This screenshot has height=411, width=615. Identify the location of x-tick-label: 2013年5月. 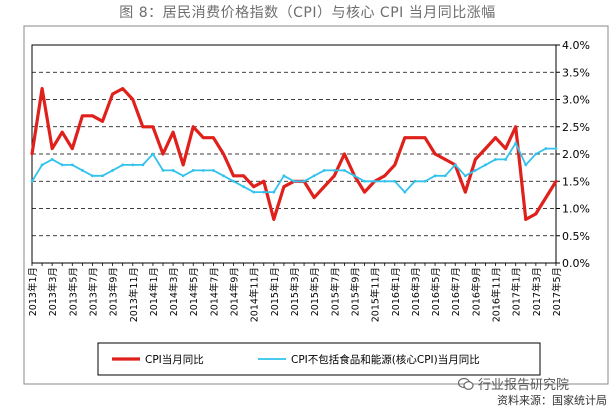
(73, 291).